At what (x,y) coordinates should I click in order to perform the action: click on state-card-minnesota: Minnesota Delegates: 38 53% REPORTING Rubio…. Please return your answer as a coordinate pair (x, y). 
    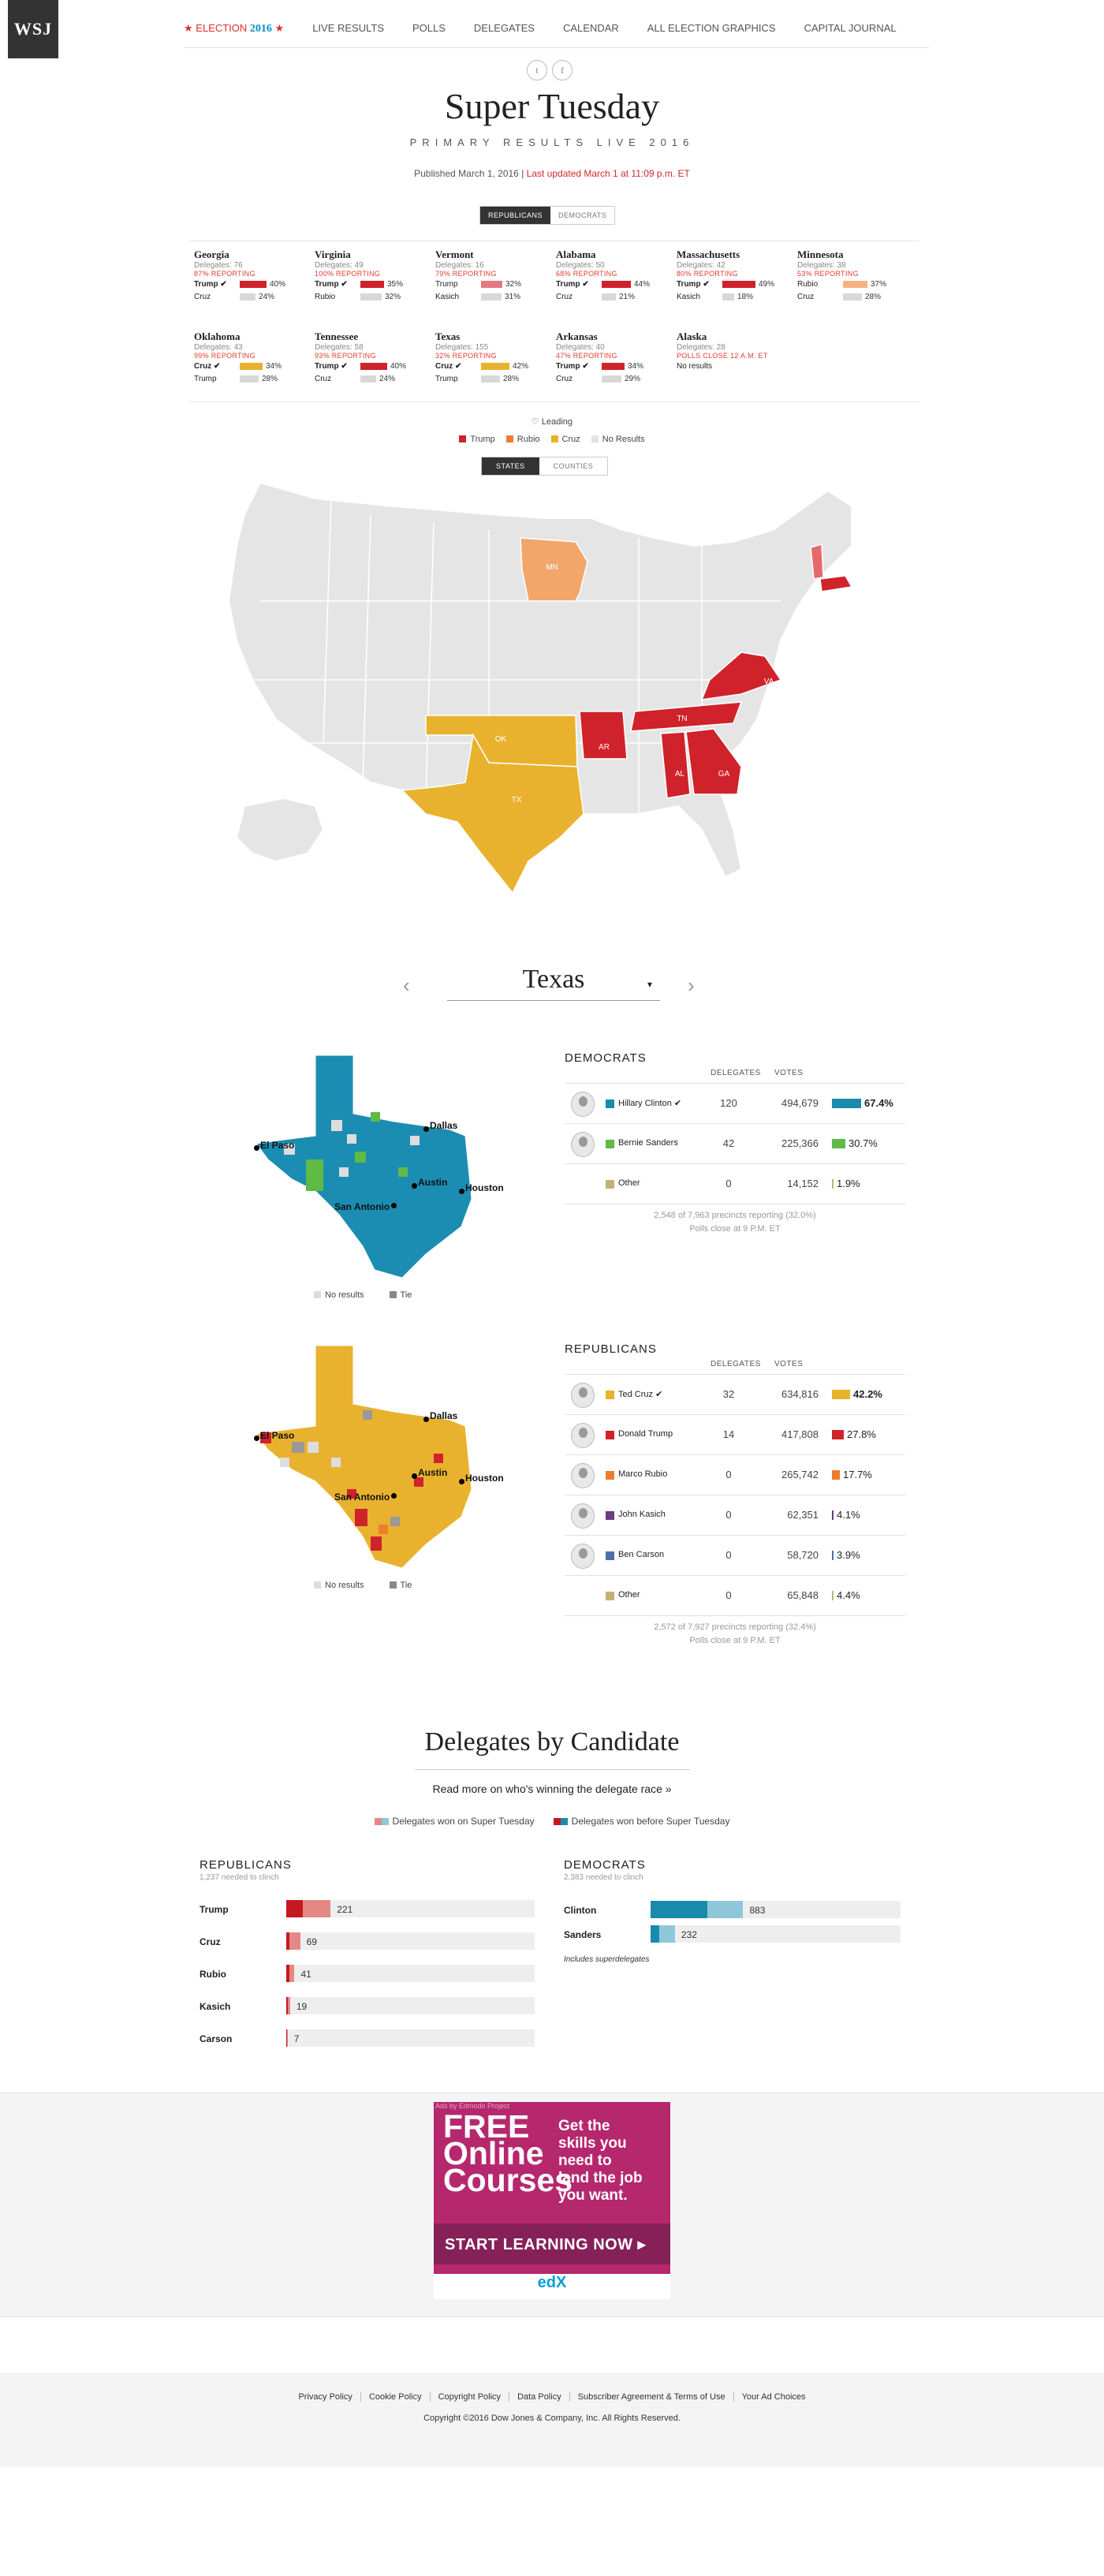
    Looking at the image, I should click on (857, 275).